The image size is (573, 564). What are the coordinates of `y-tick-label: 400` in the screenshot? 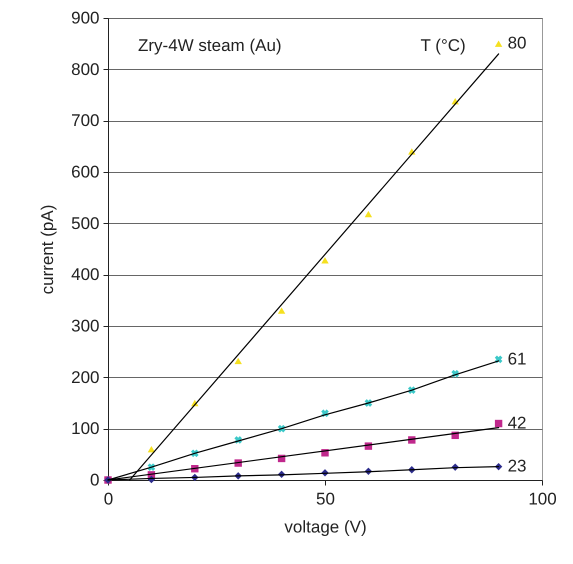 It's located at (85, 274).